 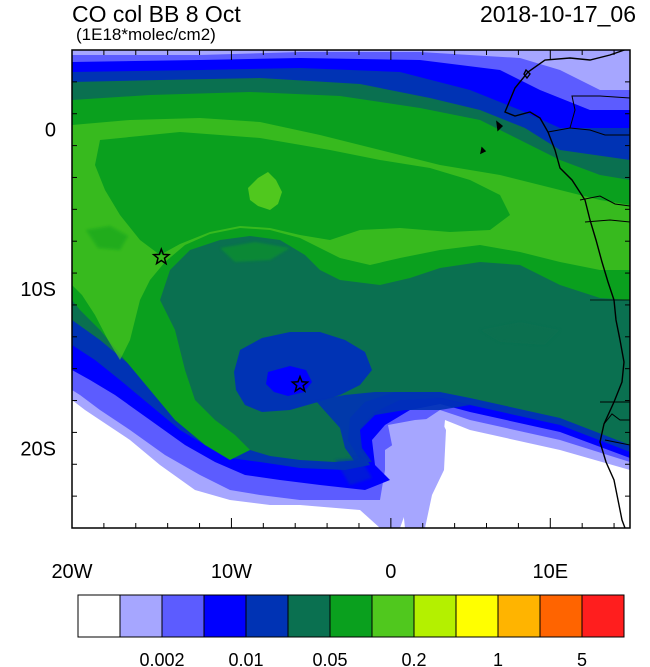 I want to click on colorbar-label: 0.2, so click(x=413, y=658).